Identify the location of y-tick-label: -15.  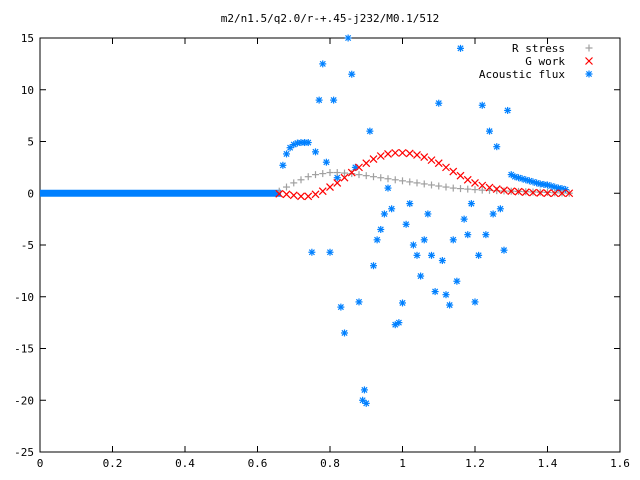
(24, 349).